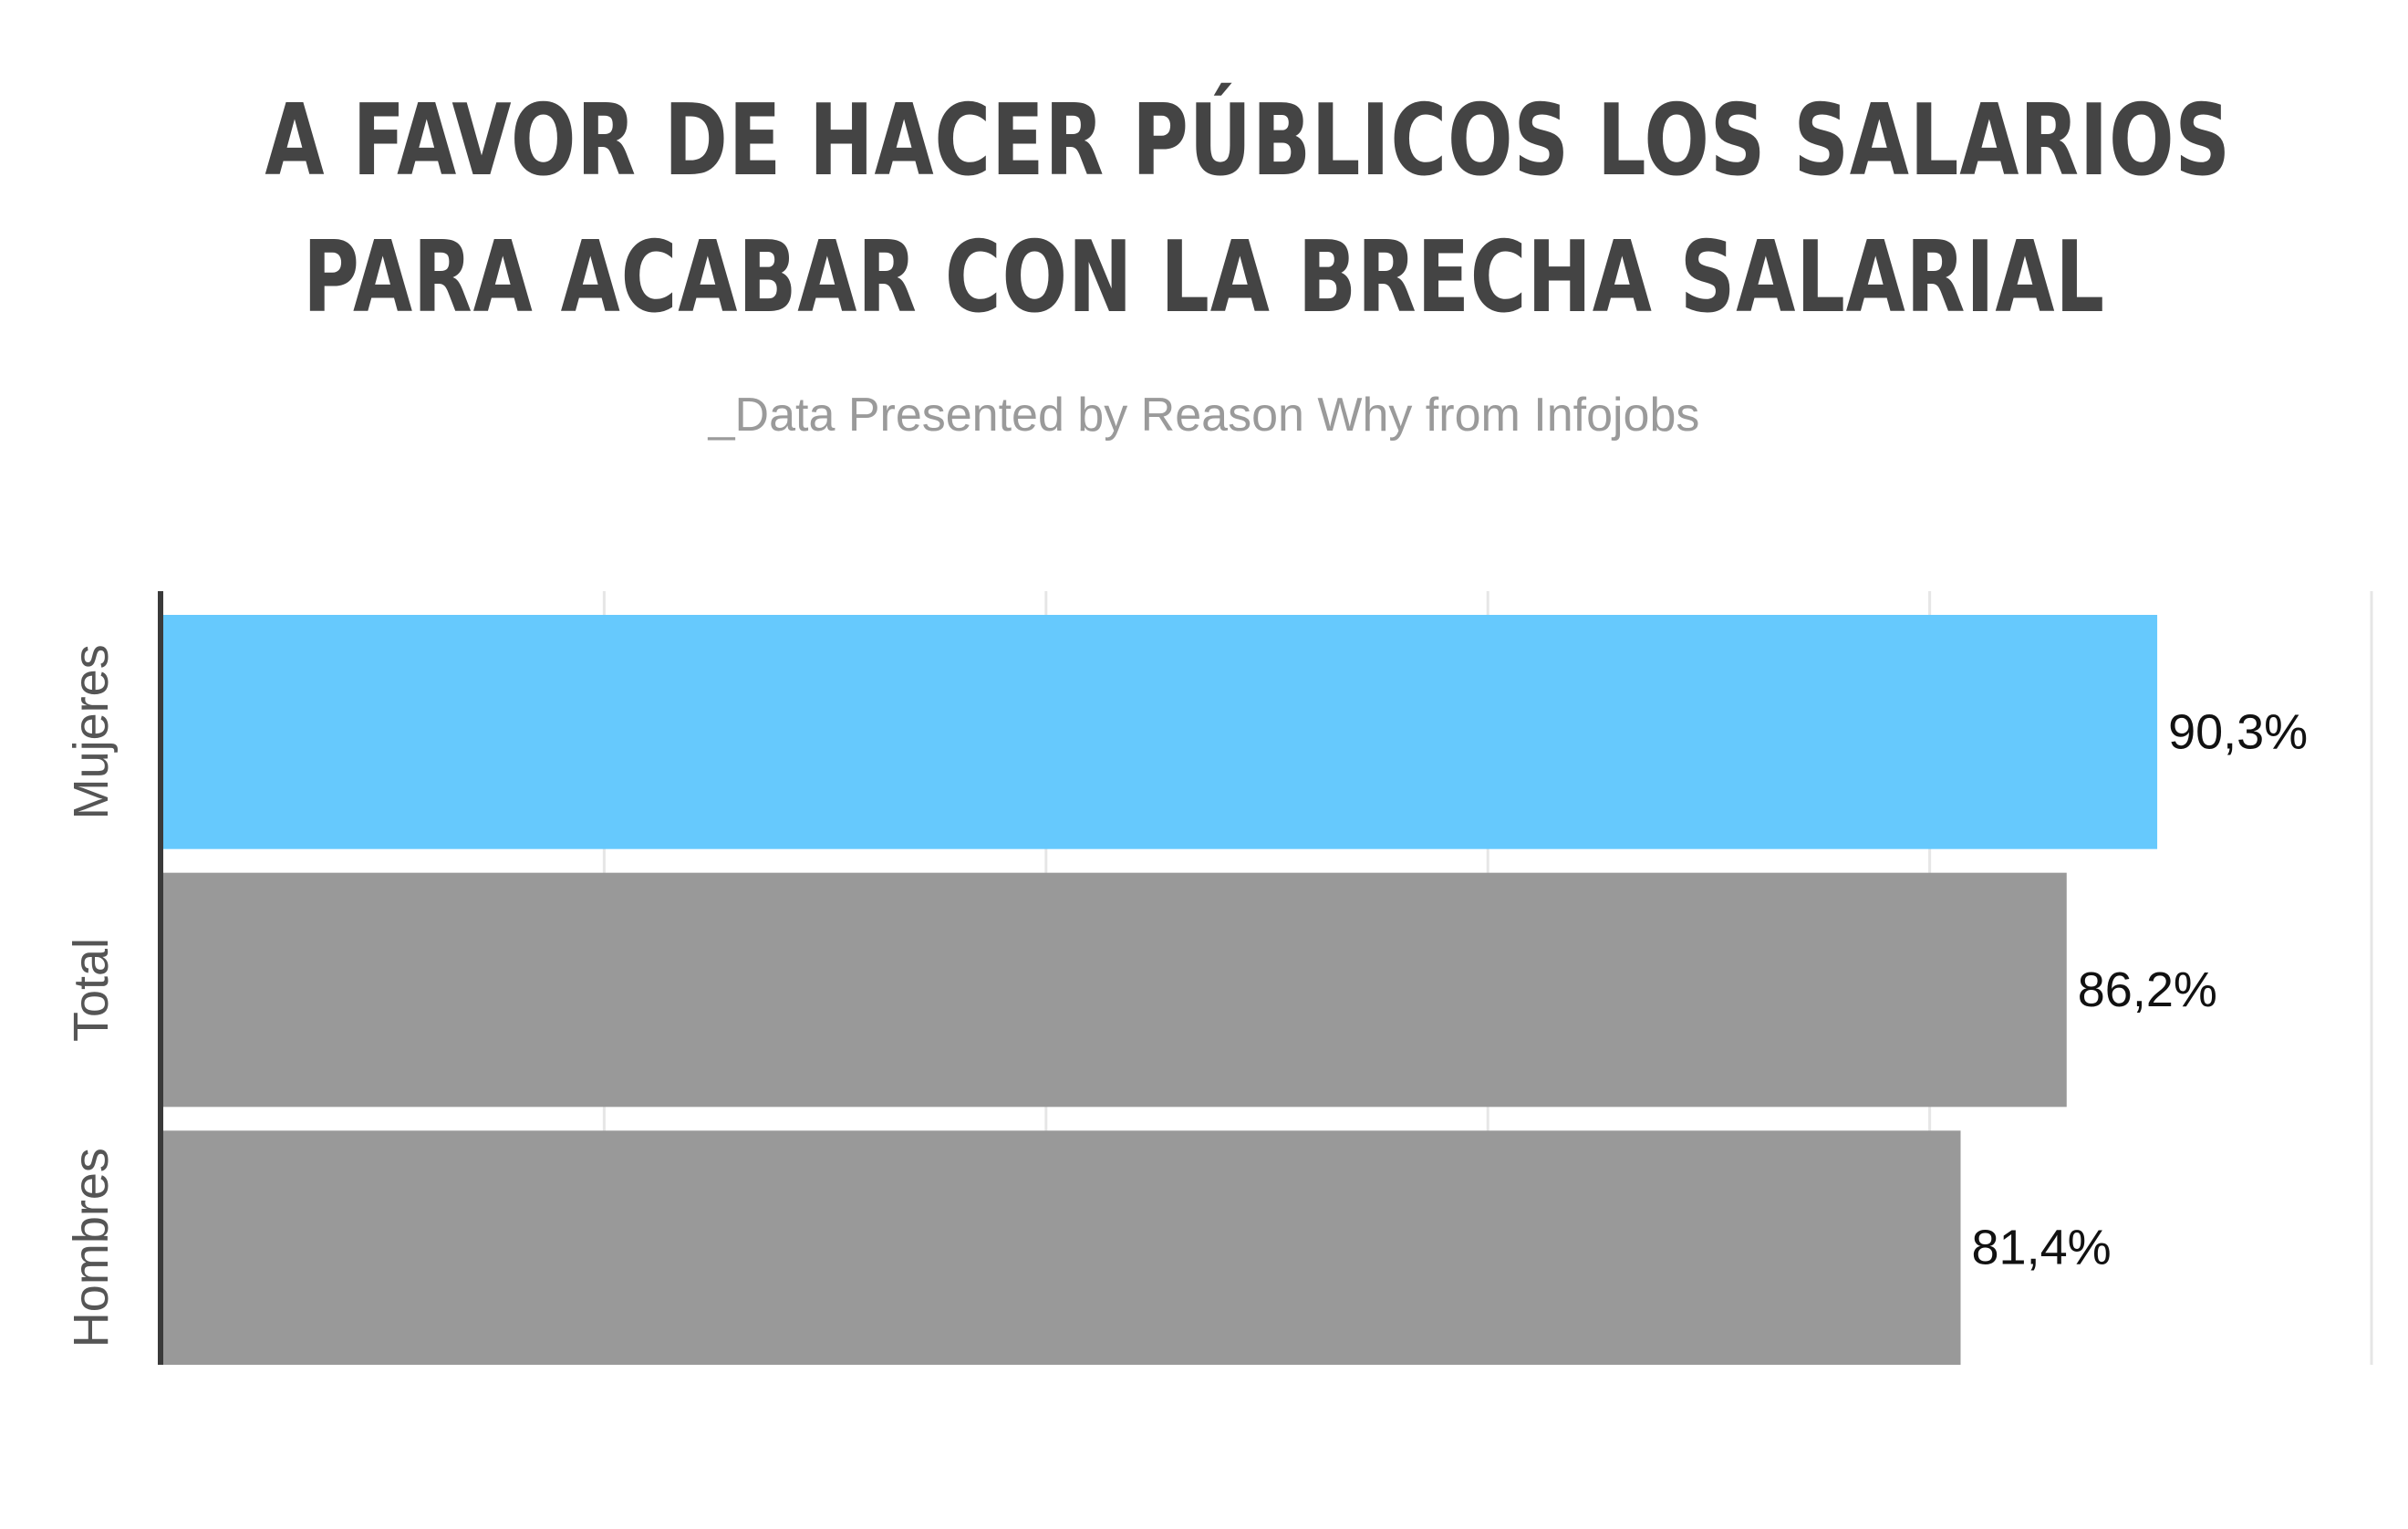  What do you see at coordinates (1248, 141) in the screenshot?
I see `chart-title-line-1: A FAVOR DE HACER PÚBLICOS LOS SALARIOS` at bounding box center [1248, 141].